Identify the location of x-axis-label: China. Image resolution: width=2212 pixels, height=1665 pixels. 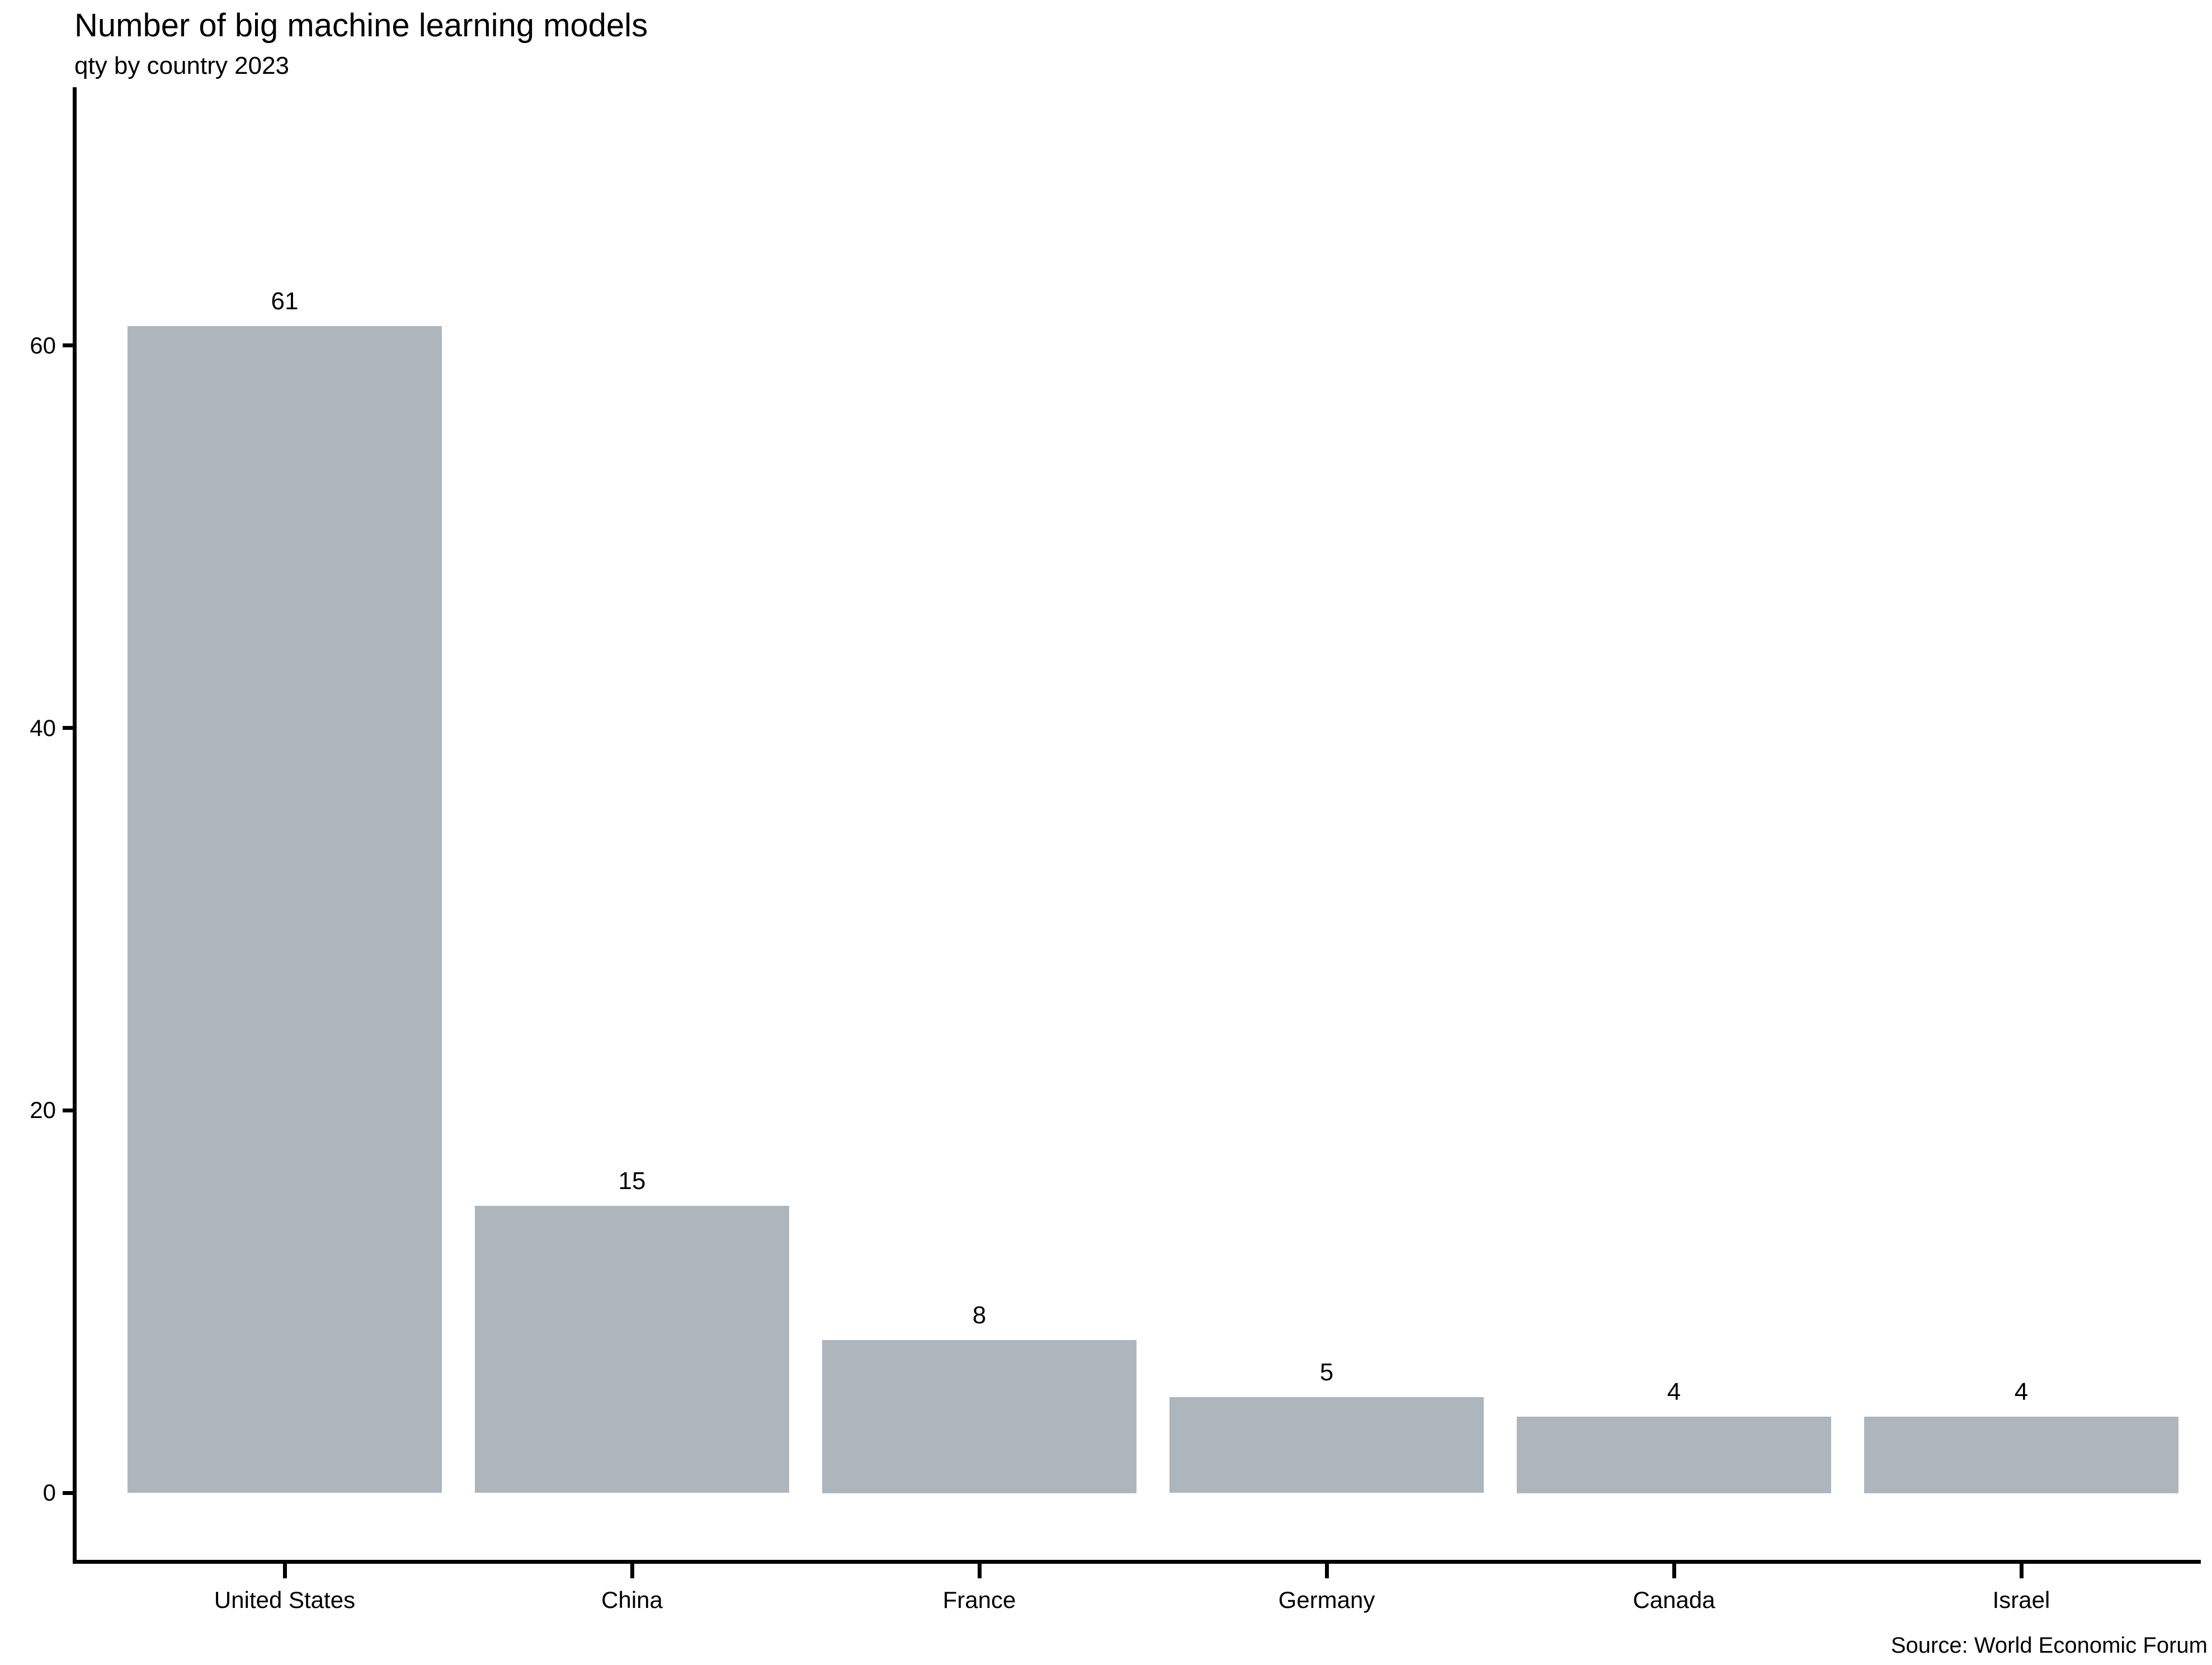
(632, 1600).